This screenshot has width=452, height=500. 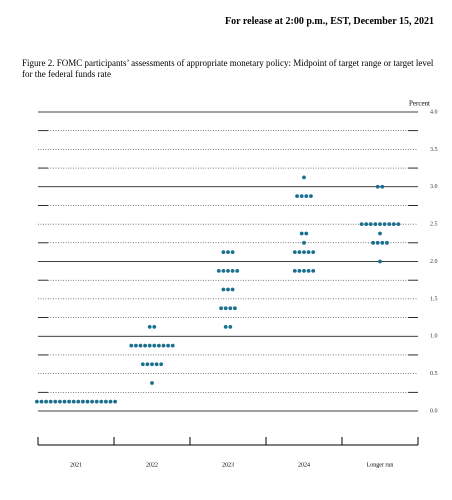 I want to click on x-tick-label: 2023, so click(x=228, y=465).